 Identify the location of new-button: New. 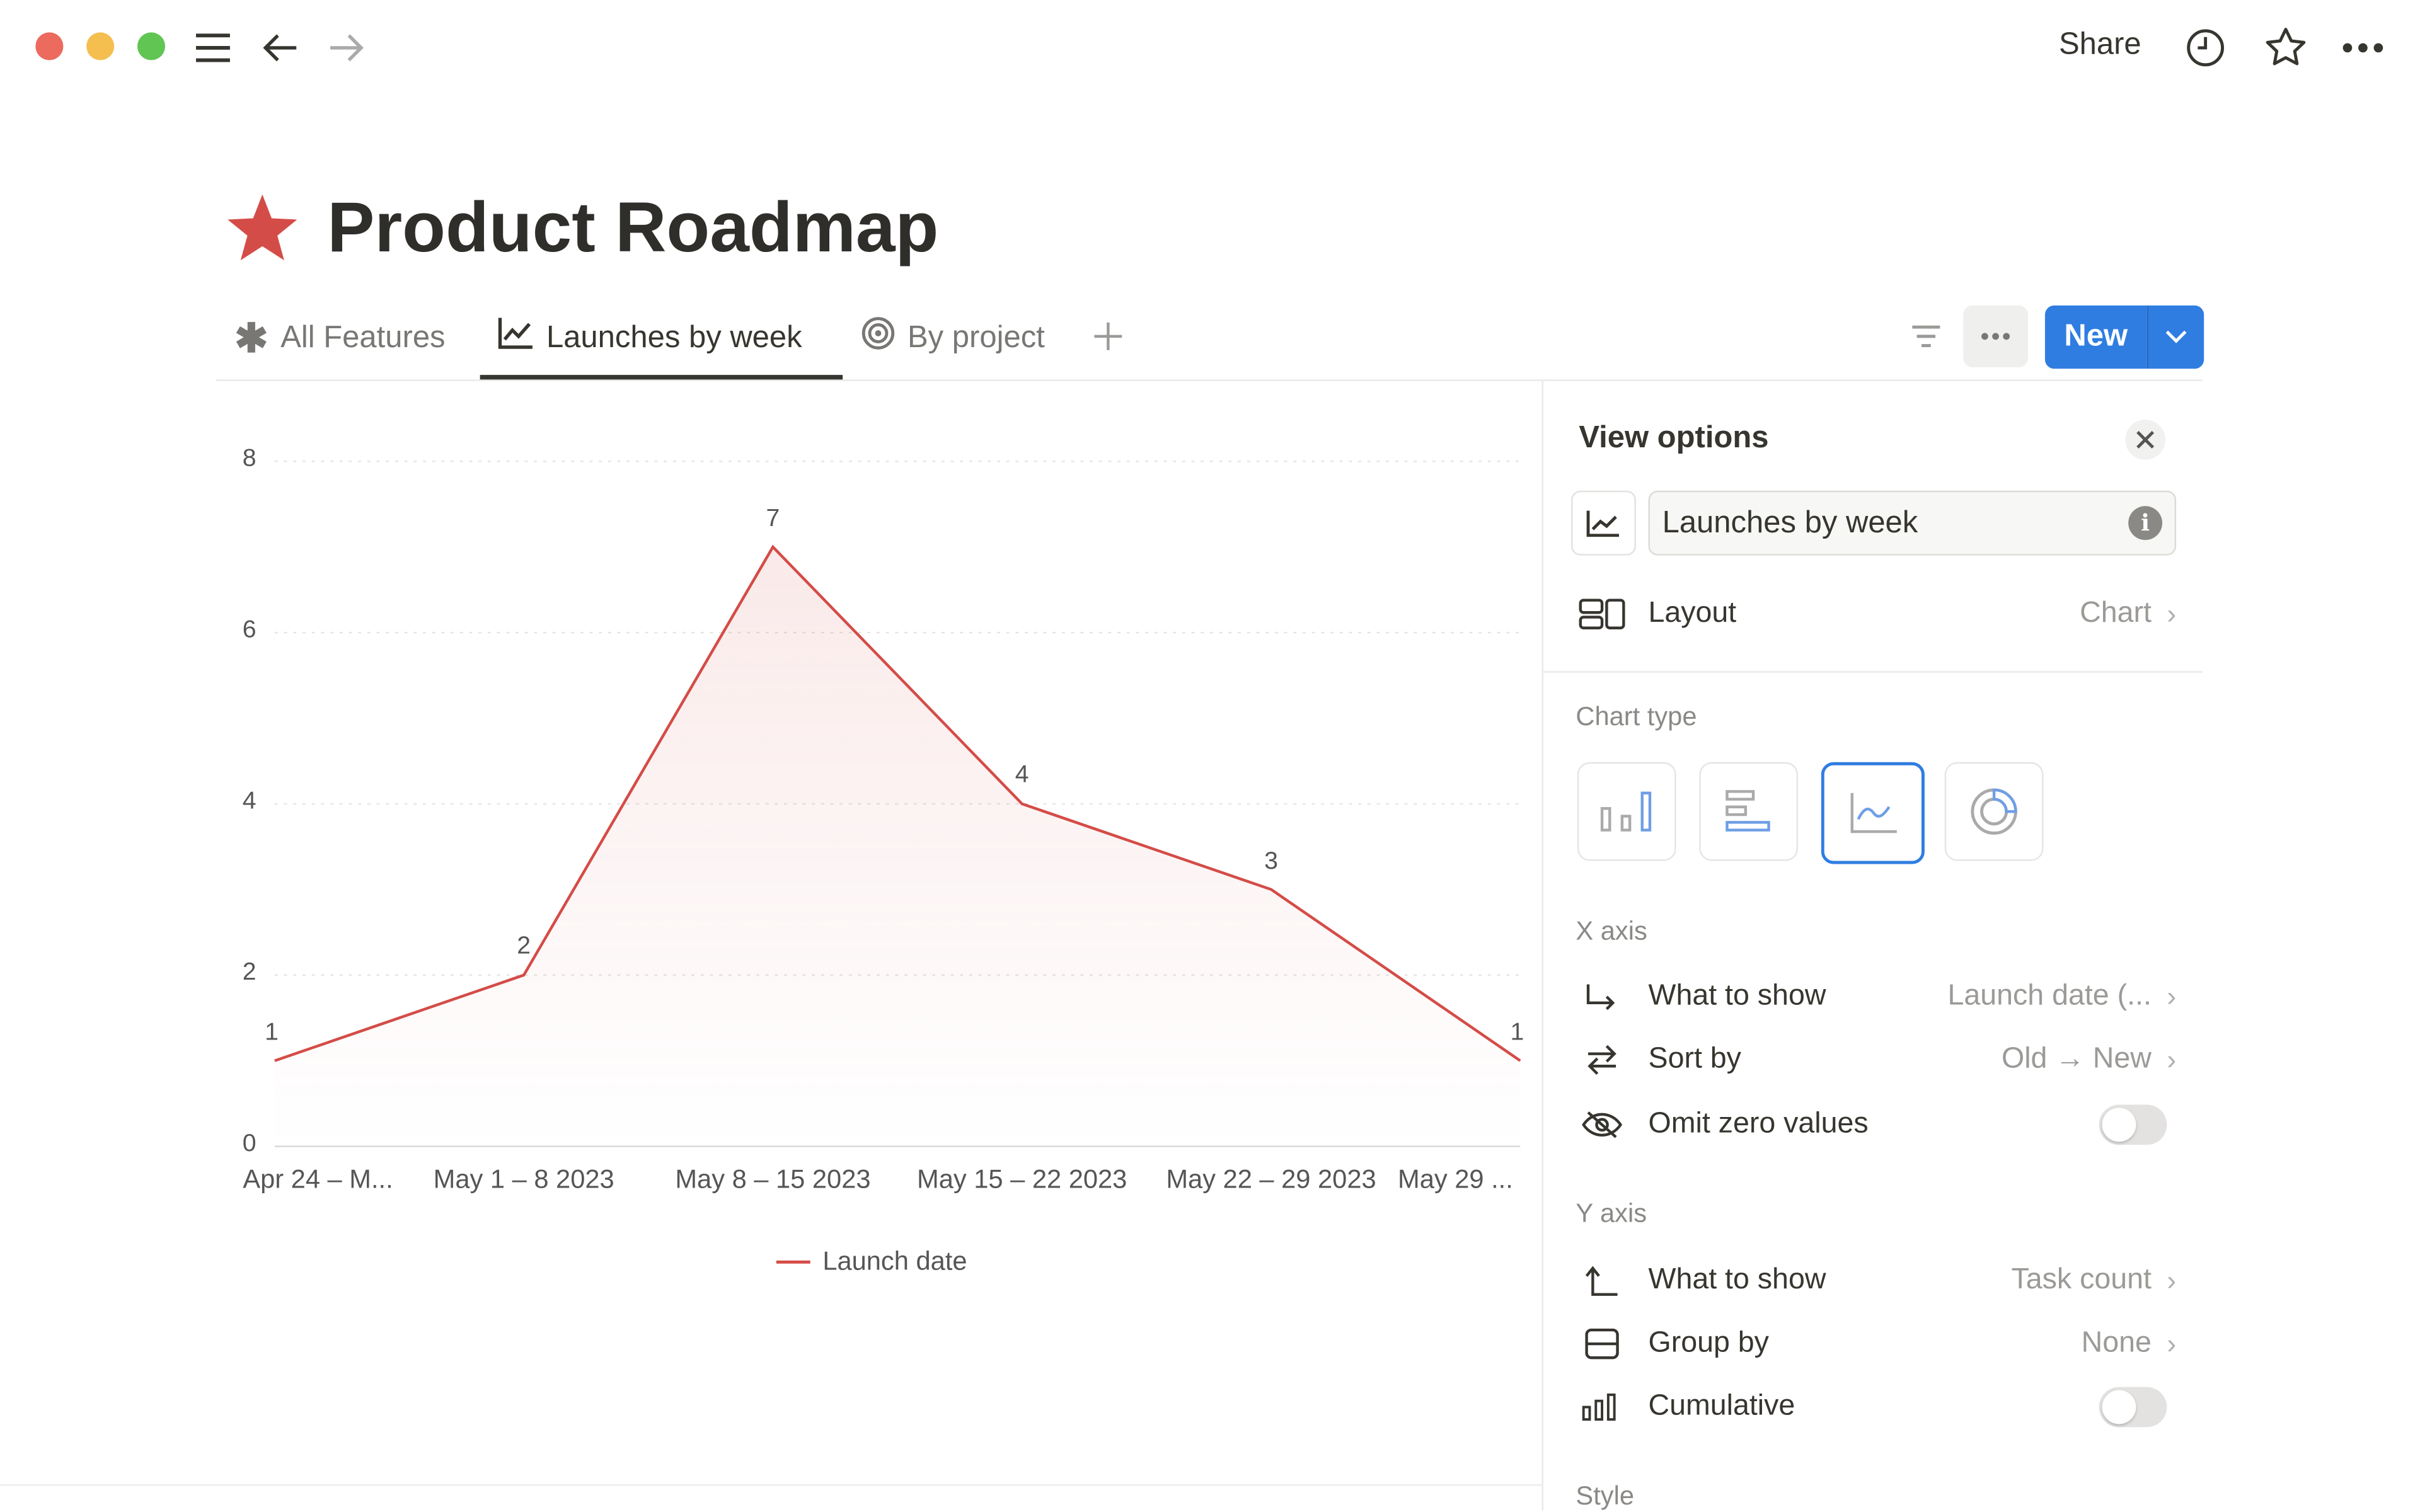
(2095, 337).